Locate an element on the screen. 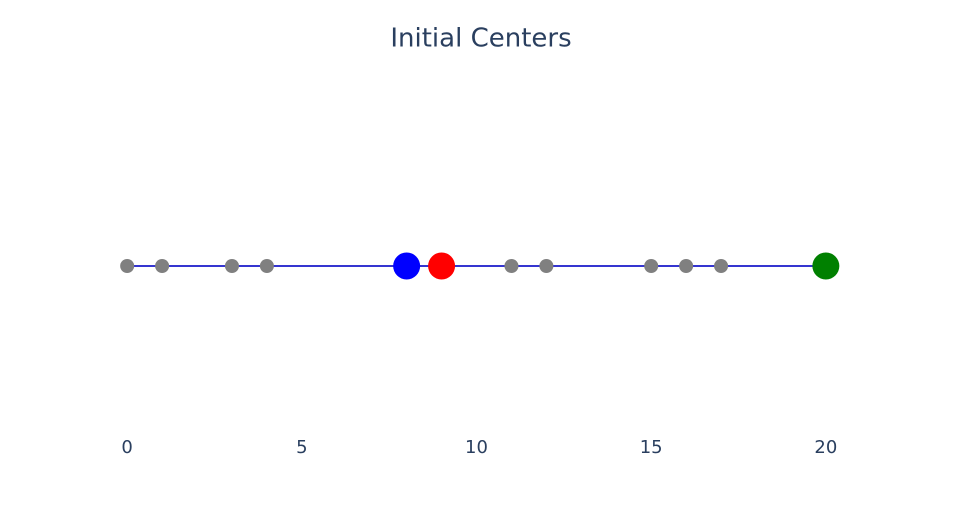 Image resolution: width=960 pixels, height=513 pixels. x-tick-label: 10 is located at coordinates (476, 447).